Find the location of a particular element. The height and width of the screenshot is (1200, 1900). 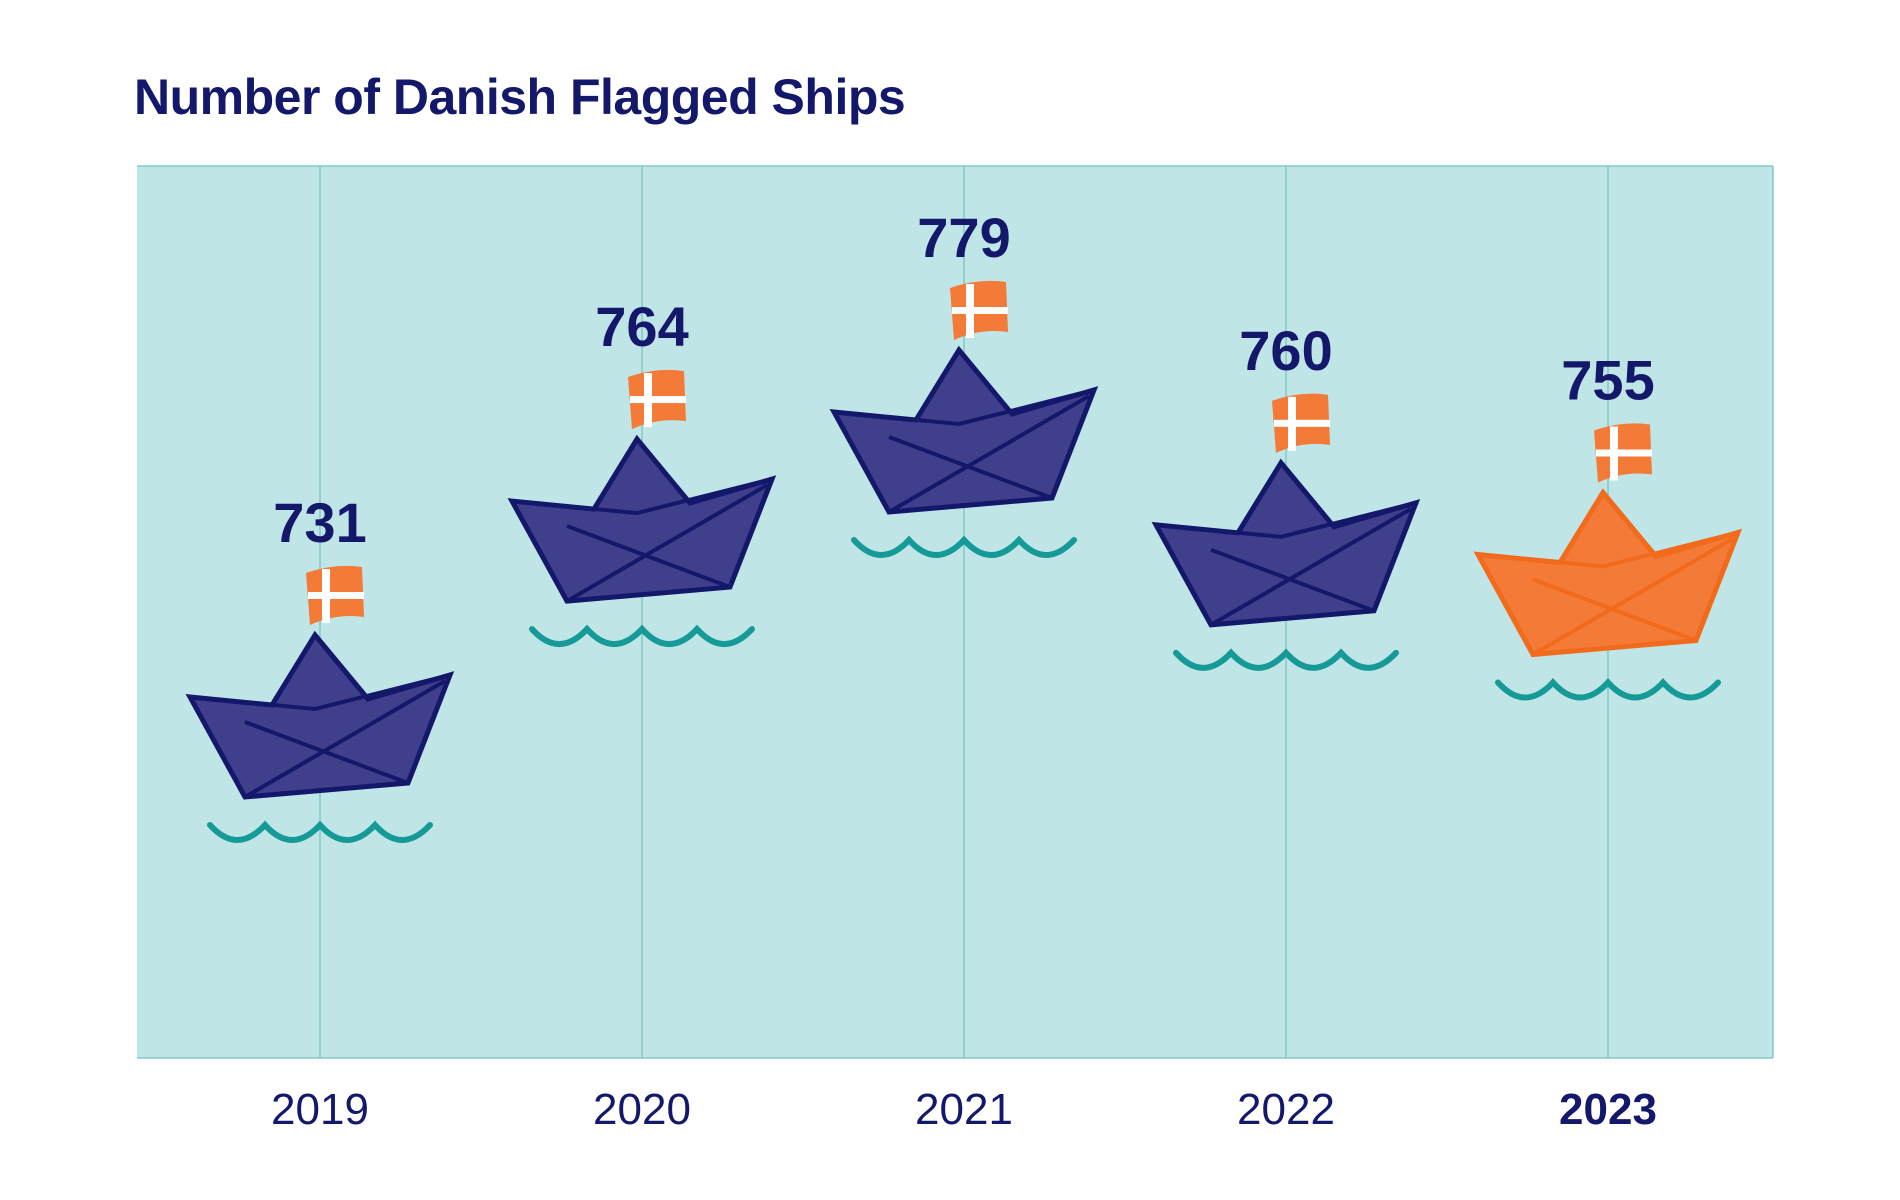

x-tick-label: 2020 is located at coordinates (642, 1109).